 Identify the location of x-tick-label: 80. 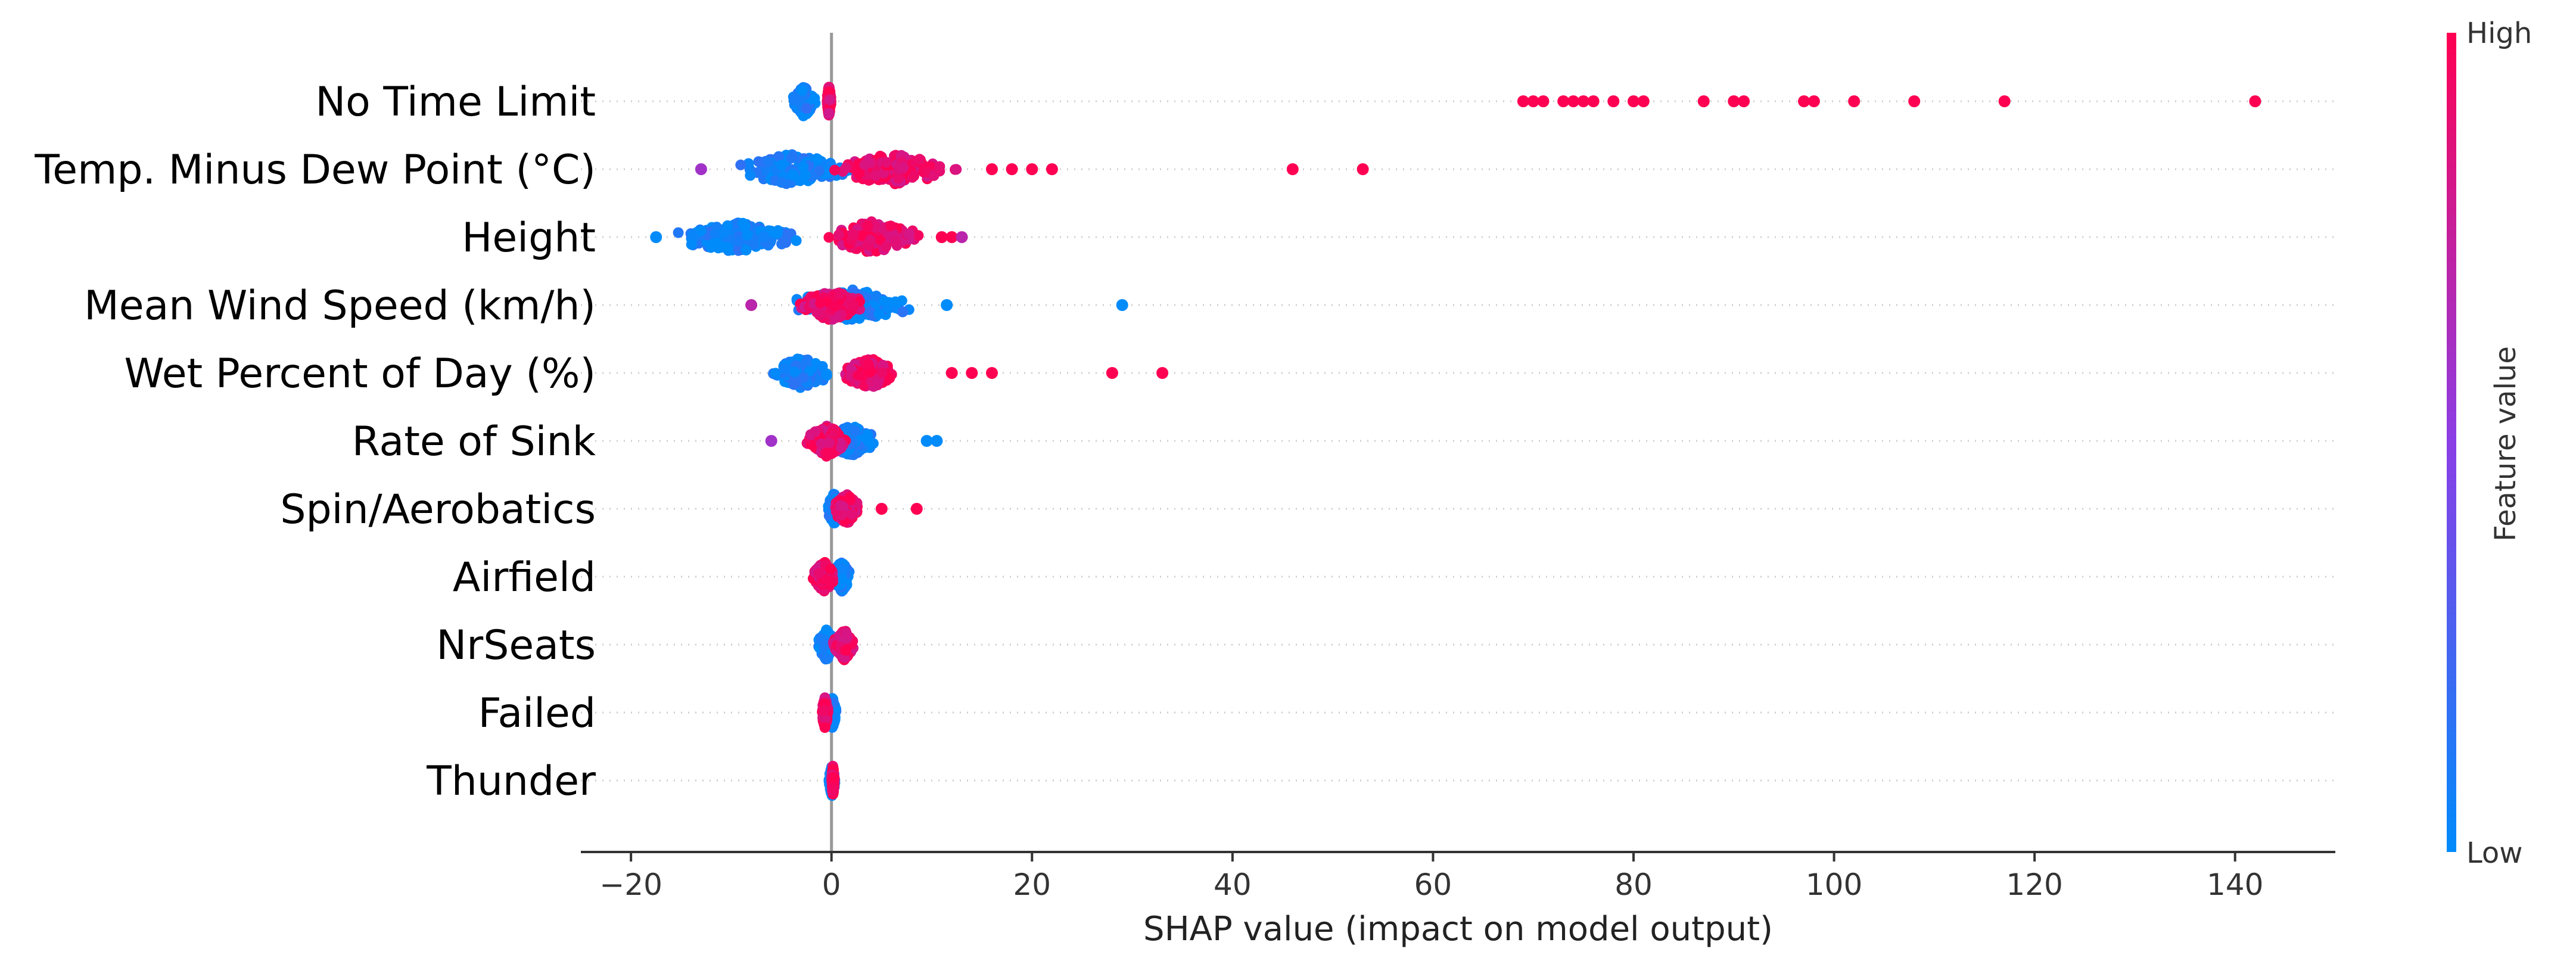
(1633, 884).